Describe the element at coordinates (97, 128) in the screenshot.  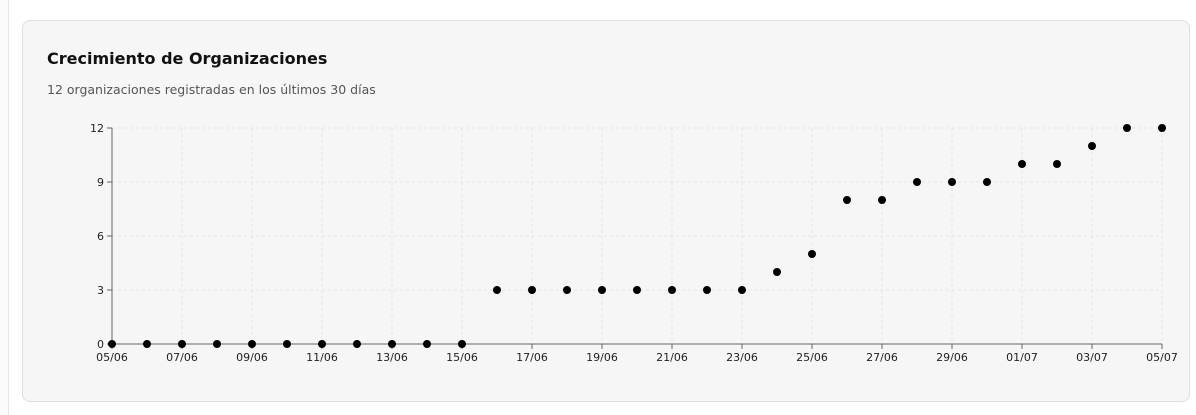
I see `y-tick-label: 12` at that location.